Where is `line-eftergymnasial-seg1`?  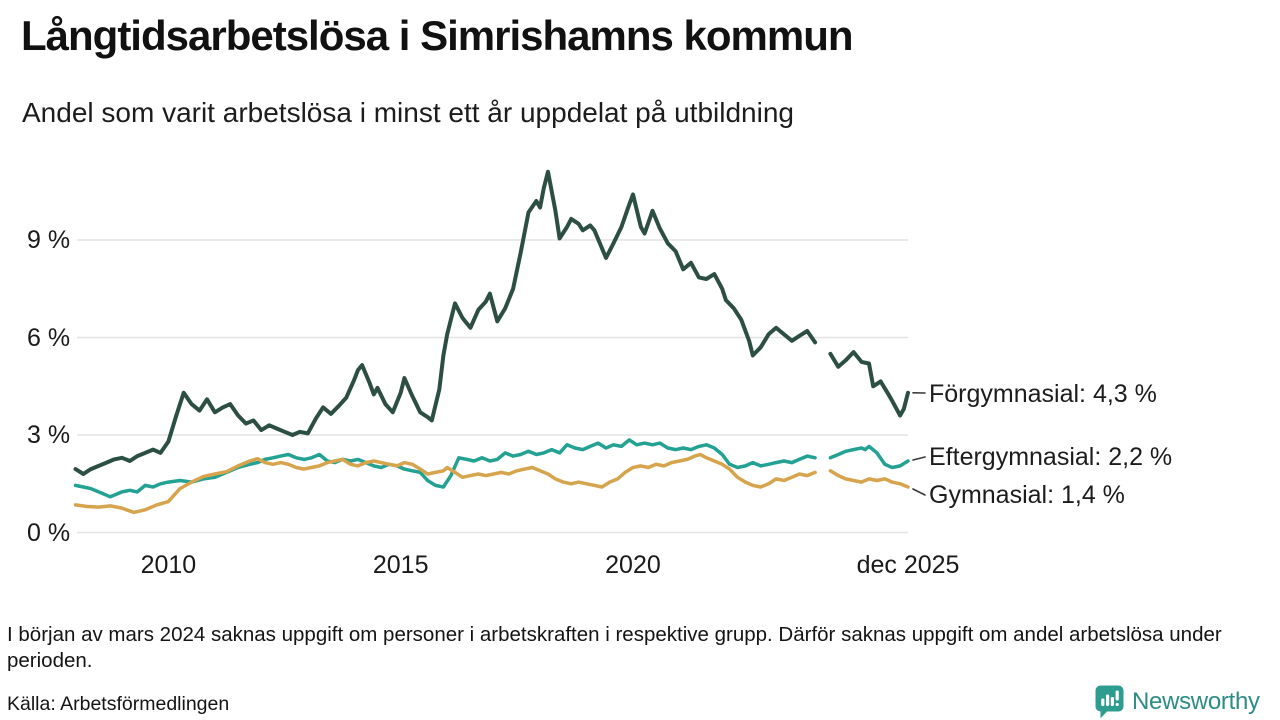 line-eftergymnasial-seg1 is located at coordinates (869, 457).